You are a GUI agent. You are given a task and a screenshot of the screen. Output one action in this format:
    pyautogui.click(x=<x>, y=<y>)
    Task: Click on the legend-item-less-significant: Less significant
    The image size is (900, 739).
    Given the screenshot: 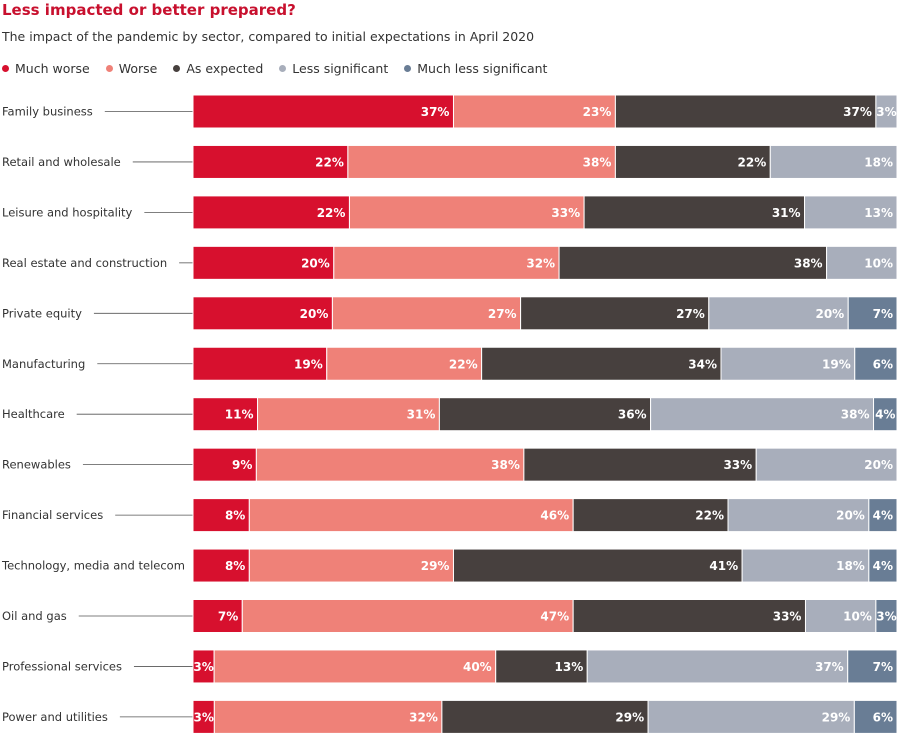 What is the action you would take?
    pyautogui.click(x=333, y=68)
    